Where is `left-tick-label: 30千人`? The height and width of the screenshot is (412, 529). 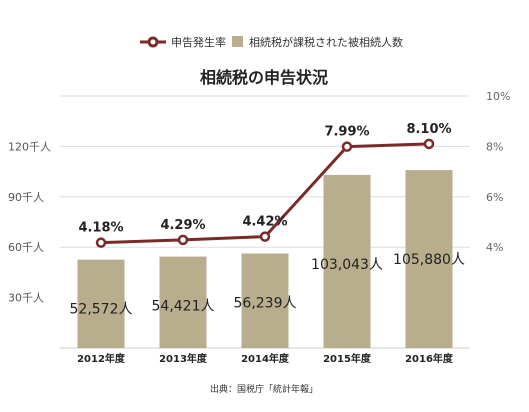
left-tick-label: 30千人 is located at coordinates (26, 298).